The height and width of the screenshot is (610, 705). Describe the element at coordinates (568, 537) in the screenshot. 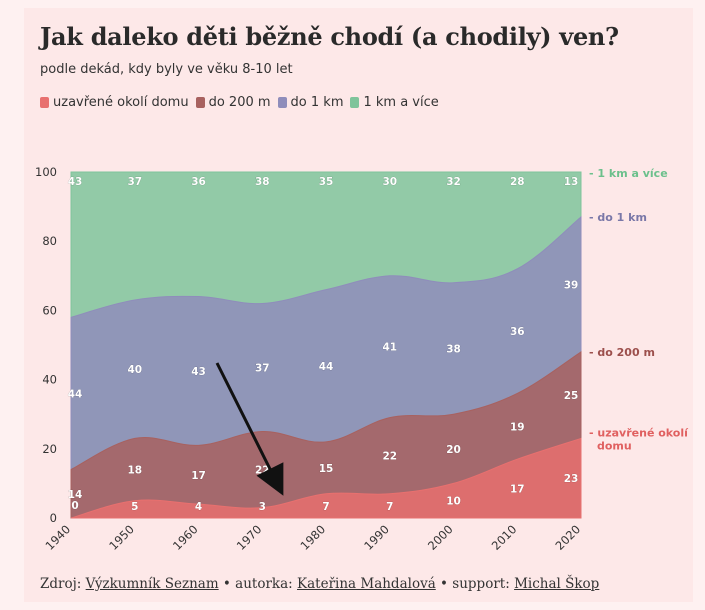

I see `x-tick-label: 2020` at that location.